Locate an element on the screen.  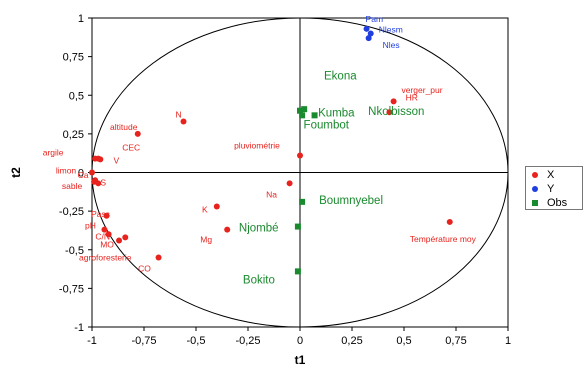
y-tick-label: -1 is located at coordinates (79, 328).